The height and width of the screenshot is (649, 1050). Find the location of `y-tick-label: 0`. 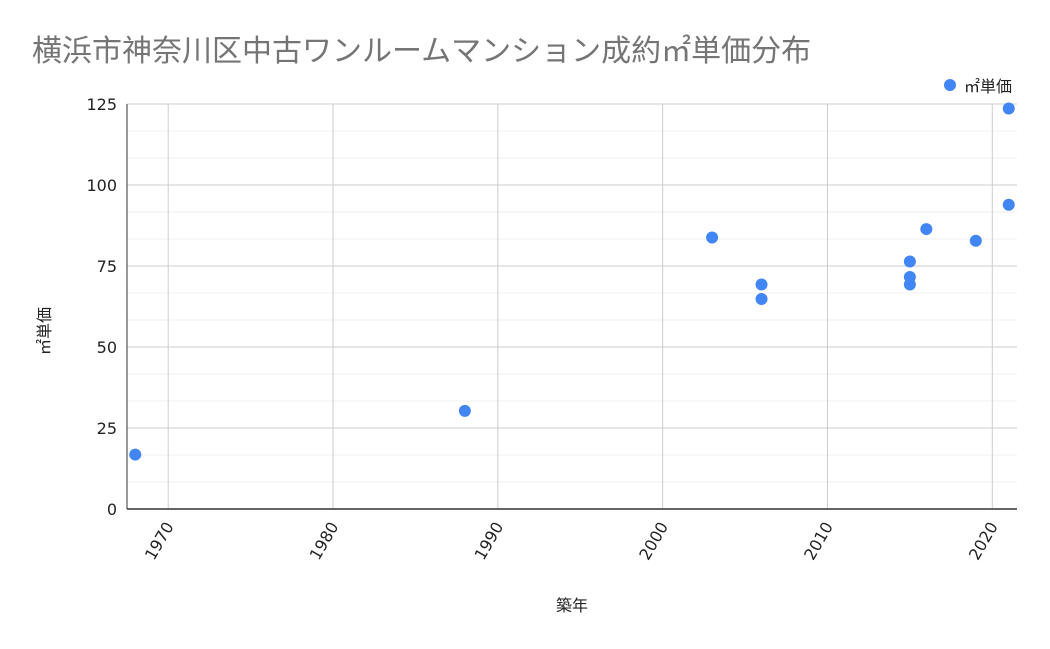

y-tick-label: 0 is located at coordinates (112, 509).